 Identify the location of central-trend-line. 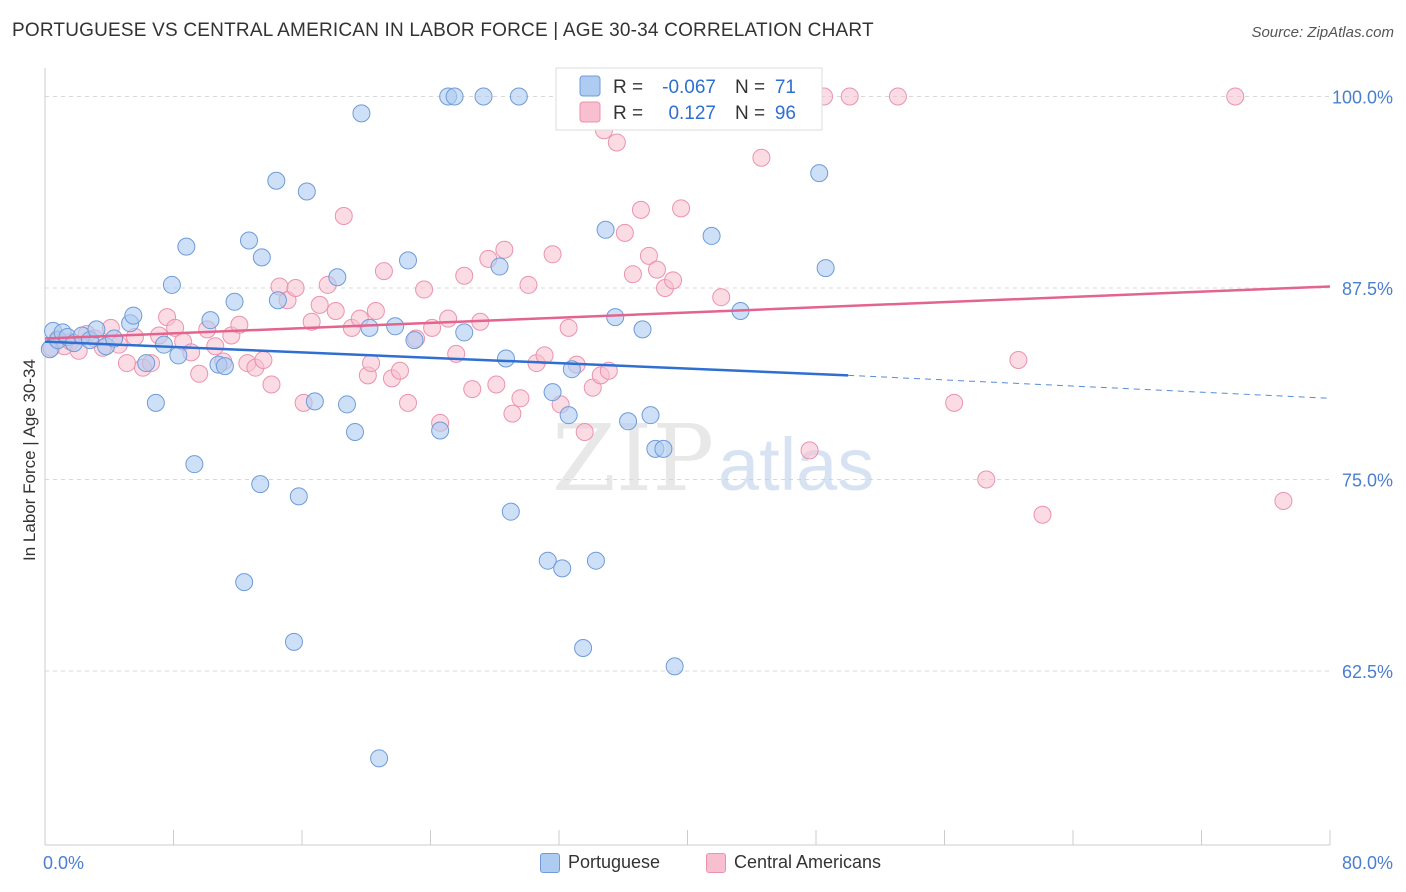
(687, 312).